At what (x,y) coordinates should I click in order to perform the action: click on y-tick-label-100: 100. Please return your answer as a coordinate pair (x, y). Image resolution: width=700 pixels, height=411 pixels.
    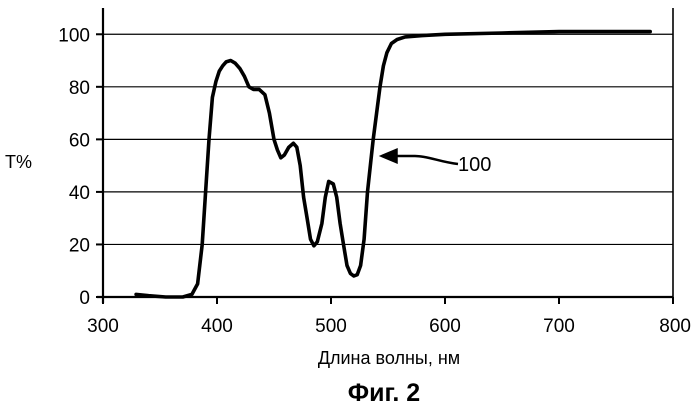
    Looking at the image, I should click on (74, 35).